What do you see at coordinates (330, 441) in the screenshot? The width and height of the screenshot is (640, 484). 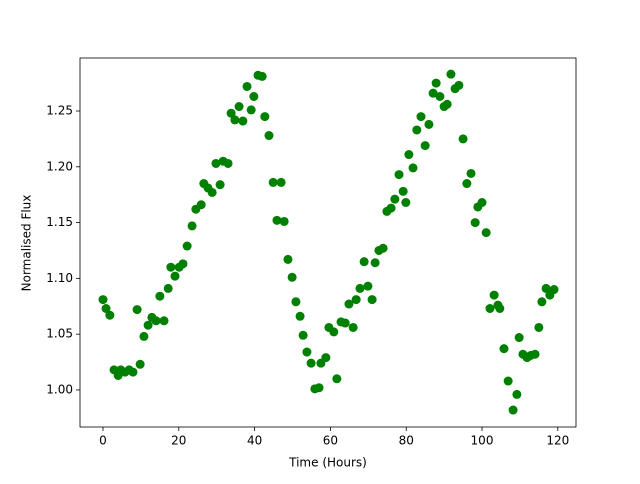 I see `x-tick-label: 60` at bounding box center [330, 441].